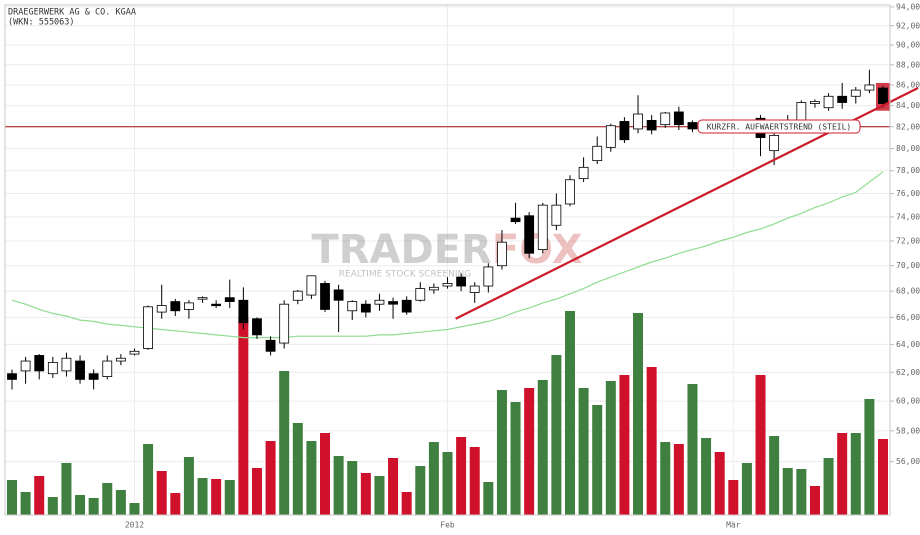 The height and width of the screenshot is (535, 920). What do you see at coordinates (733, 525) in the screenshot?
I see `x-tick-label: Mär` at bounding box center [733, 525].